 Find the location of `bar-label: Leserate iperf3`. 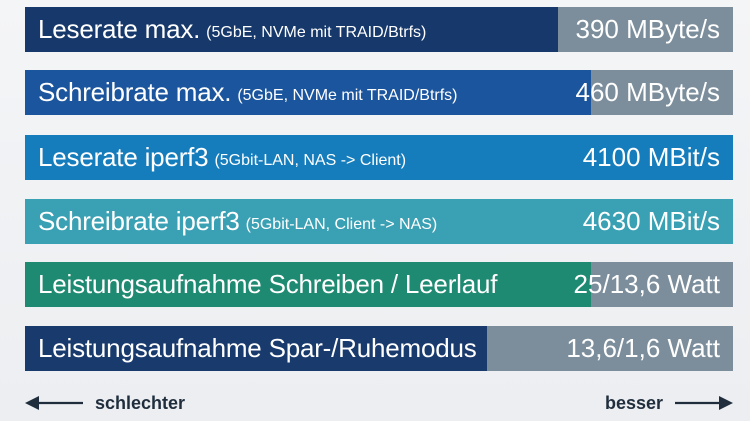

bar-label: Leserate iperf3 is located at coordinates (123, 157).